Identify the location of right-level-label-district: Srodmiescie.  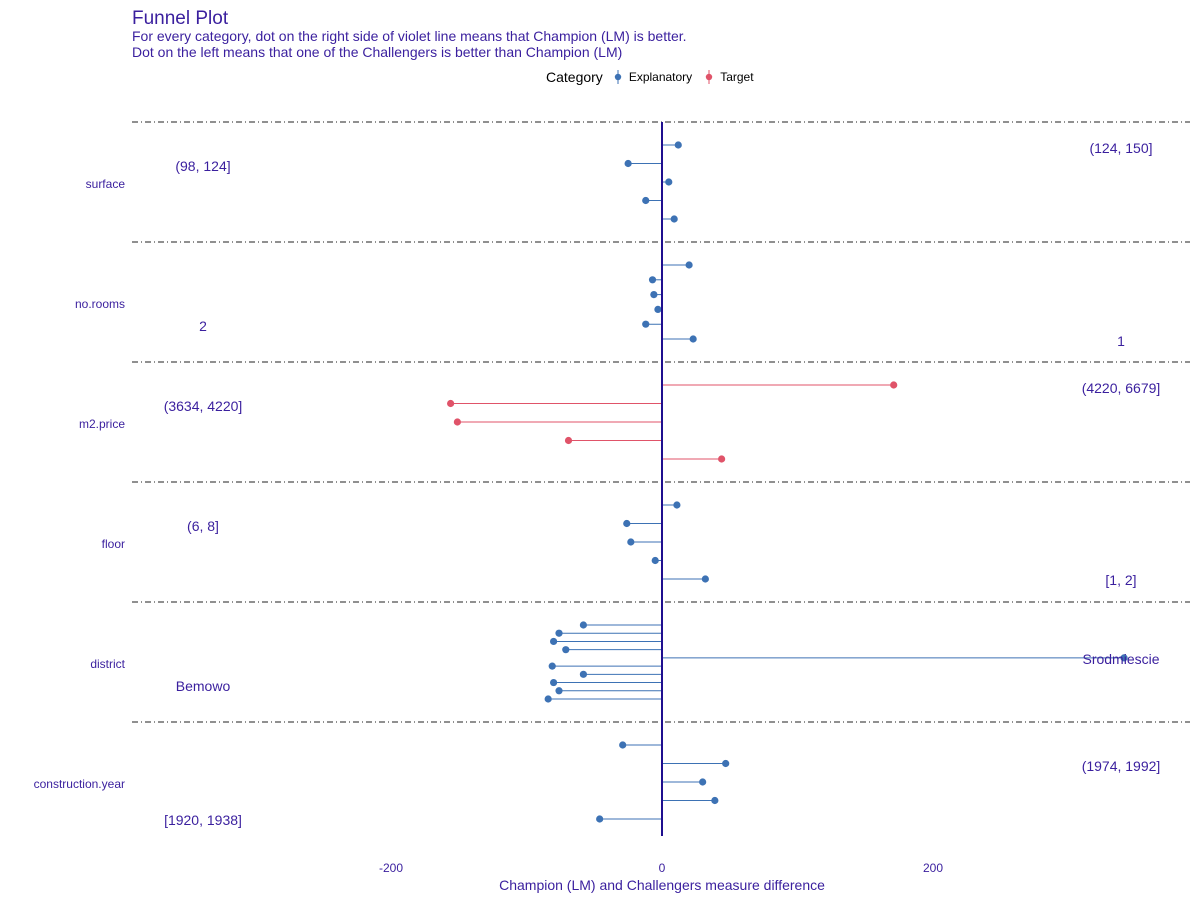
(1120, 659).